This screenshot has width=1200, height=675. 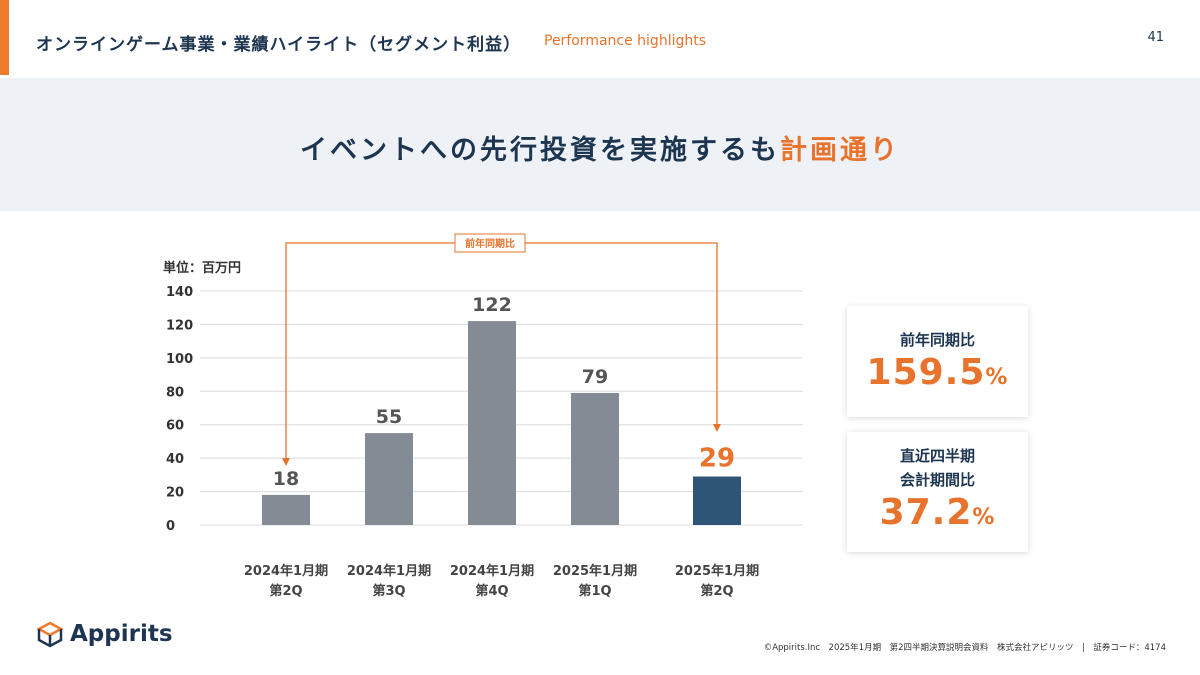 What do you see at coordinates (175, 493) in the screenshot?
I see `y-tick-label: 20` at bounding box center [175, 493].